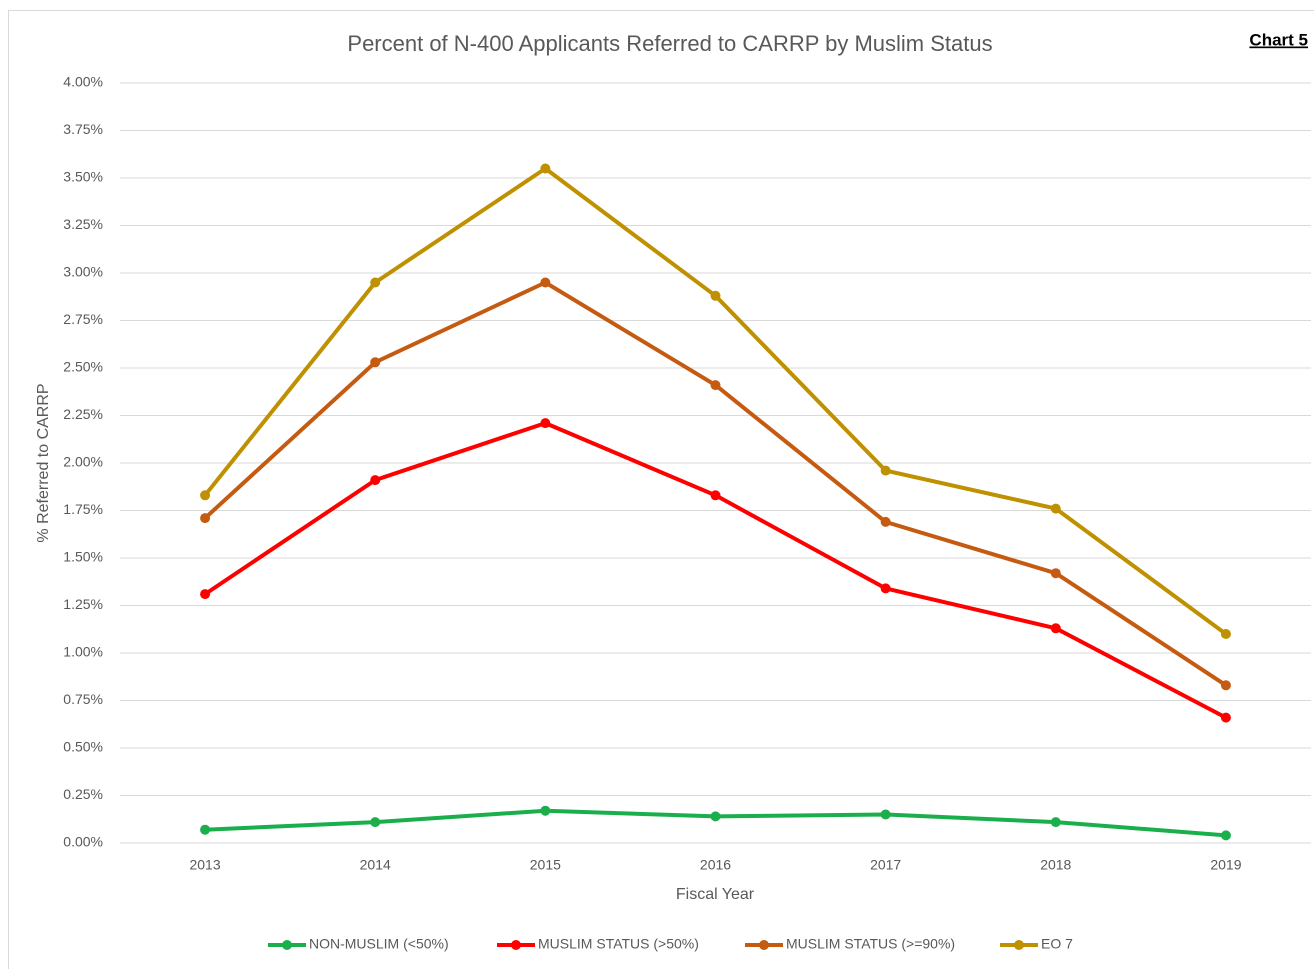 This screenshot has height=969, width=1314. Describe the element at coordinates (379, 944) in the screenshot. I see `legend-label: NON-MUSLIM (<50%)` at that location.